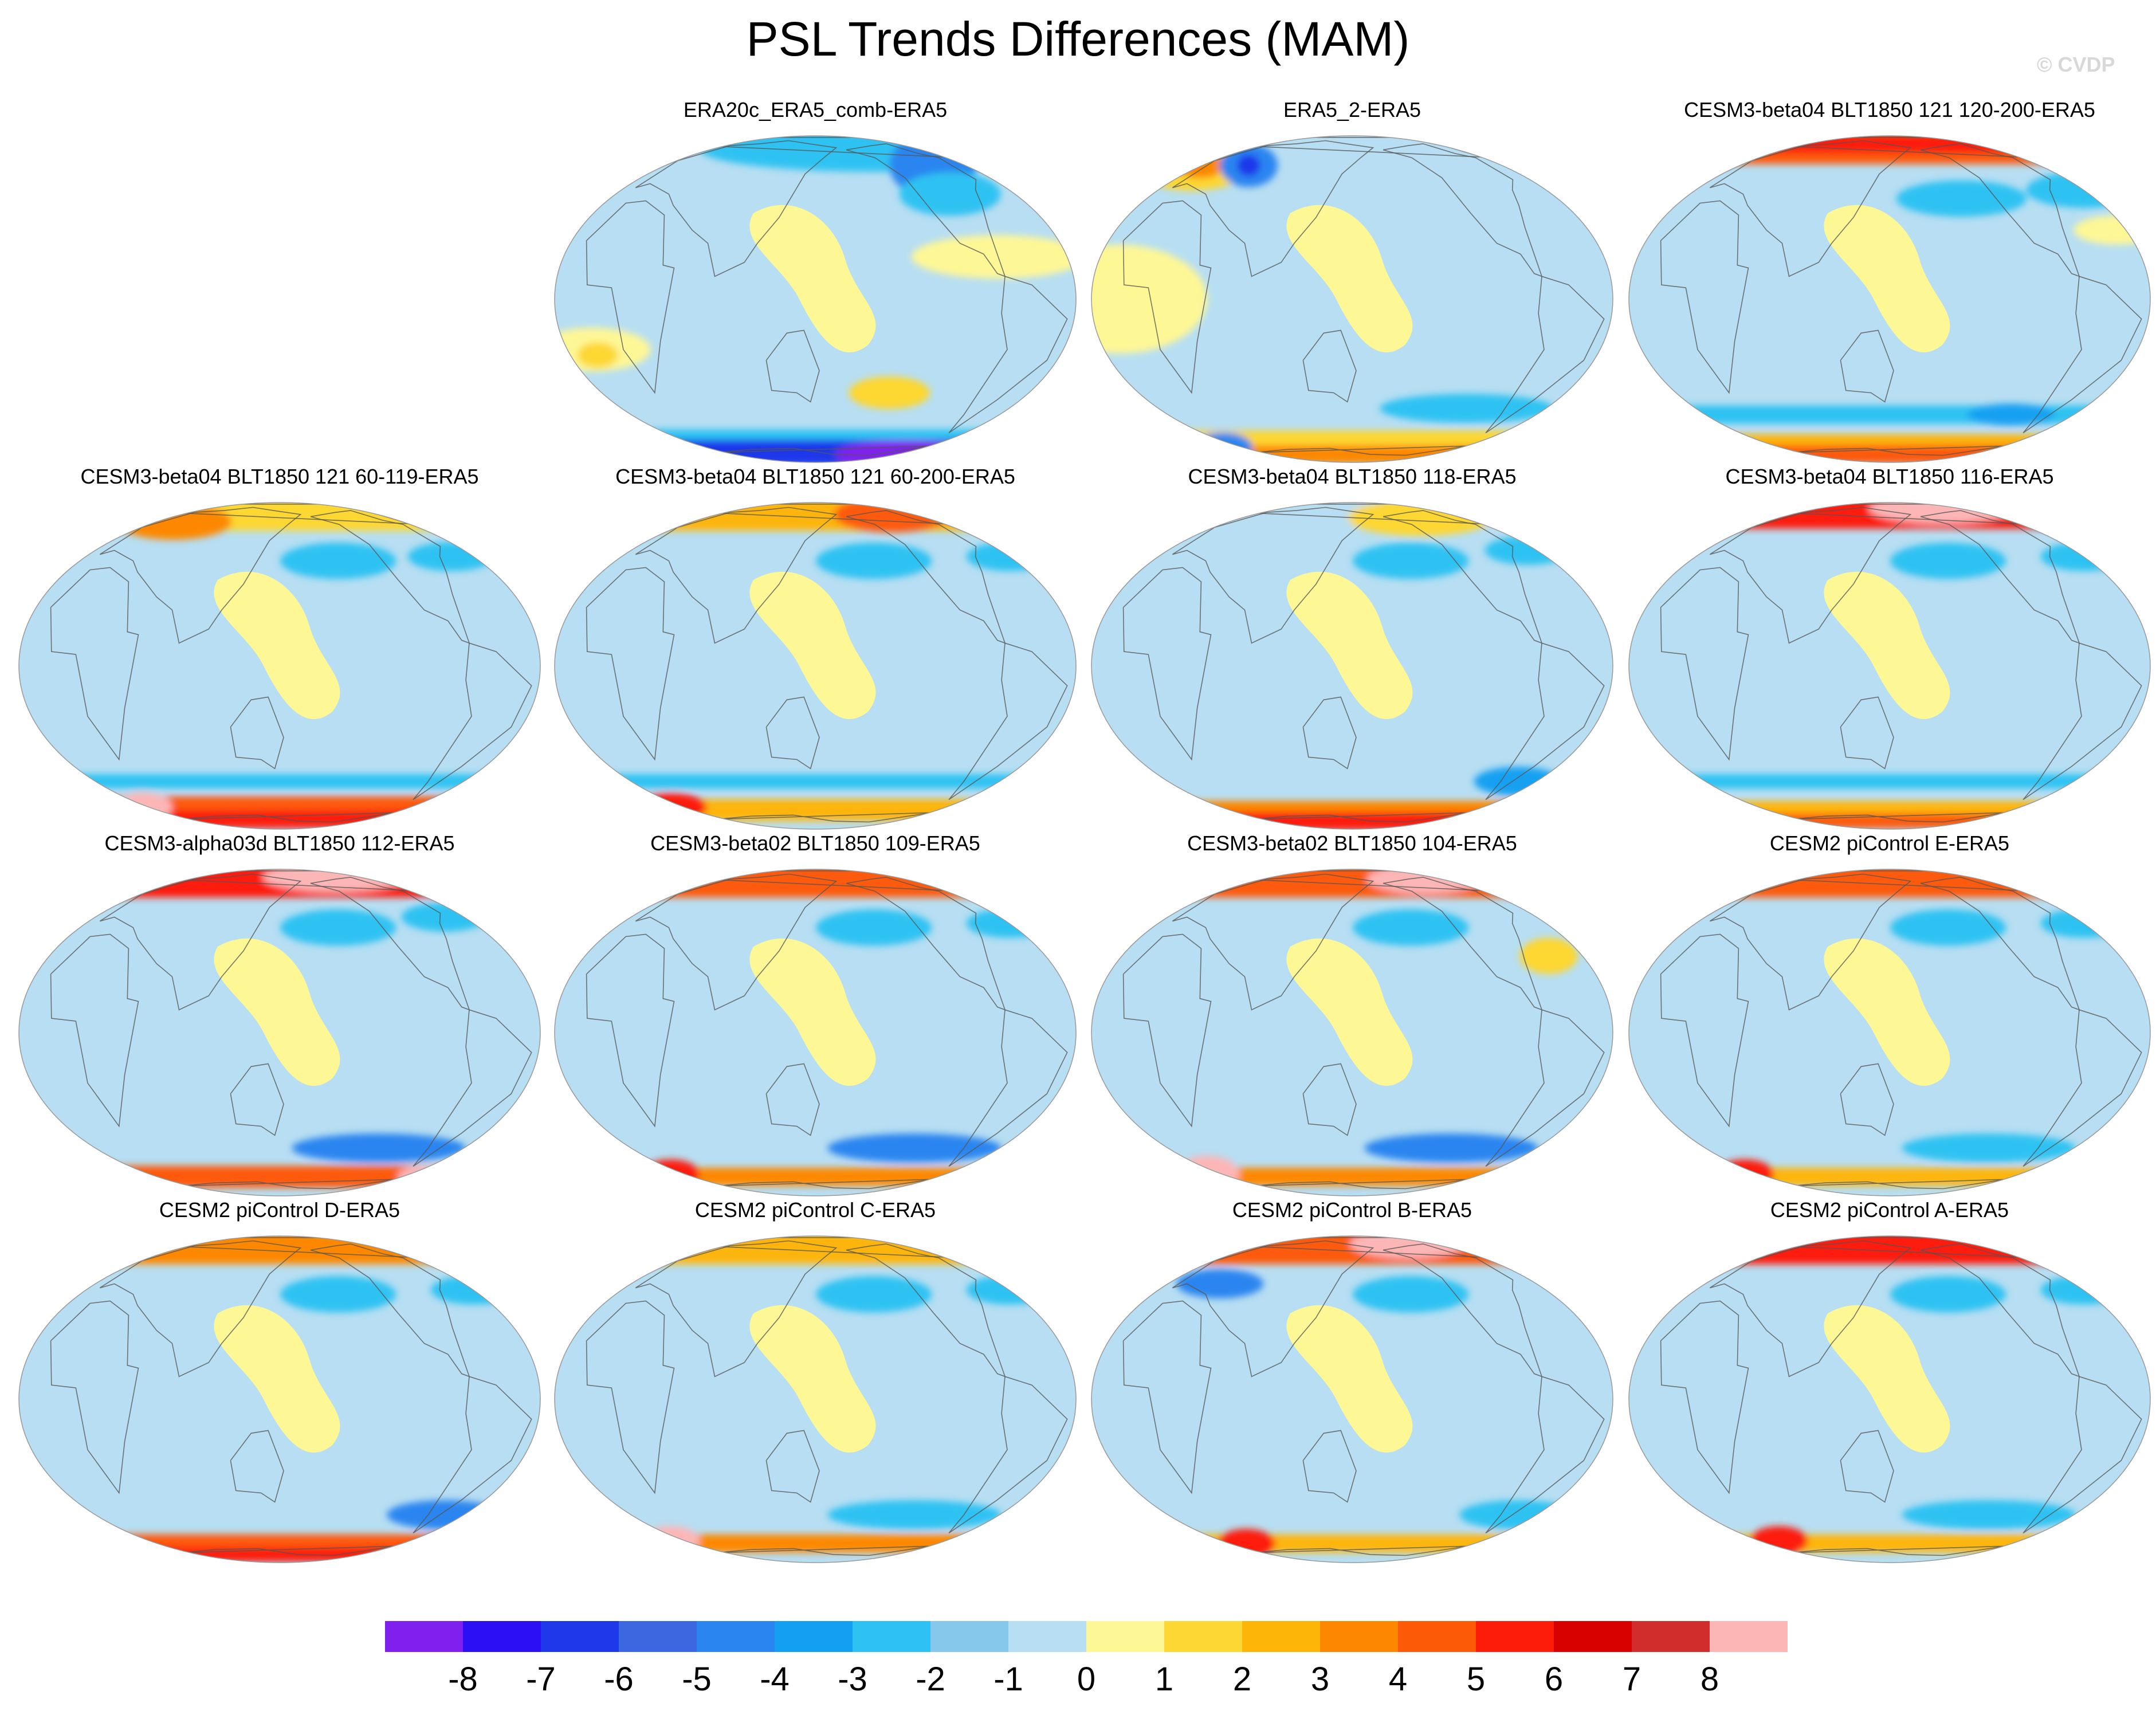 The width and height of the screenshot is (2156, 1711). What do you see at coordinates (1476, 1679) in the screenshot?
I see `colorbar-tick-label: 5` at bounding box center [1476, 1679].